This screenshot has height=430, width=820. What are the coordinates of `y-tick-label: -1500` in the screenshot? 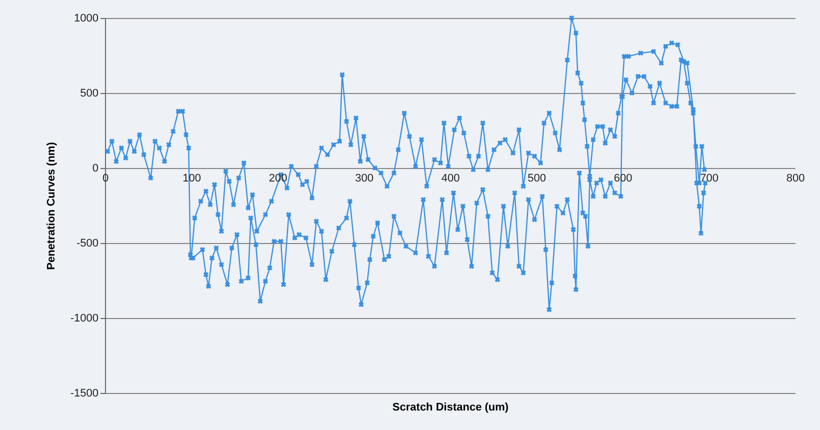 It's located at (84, 394).